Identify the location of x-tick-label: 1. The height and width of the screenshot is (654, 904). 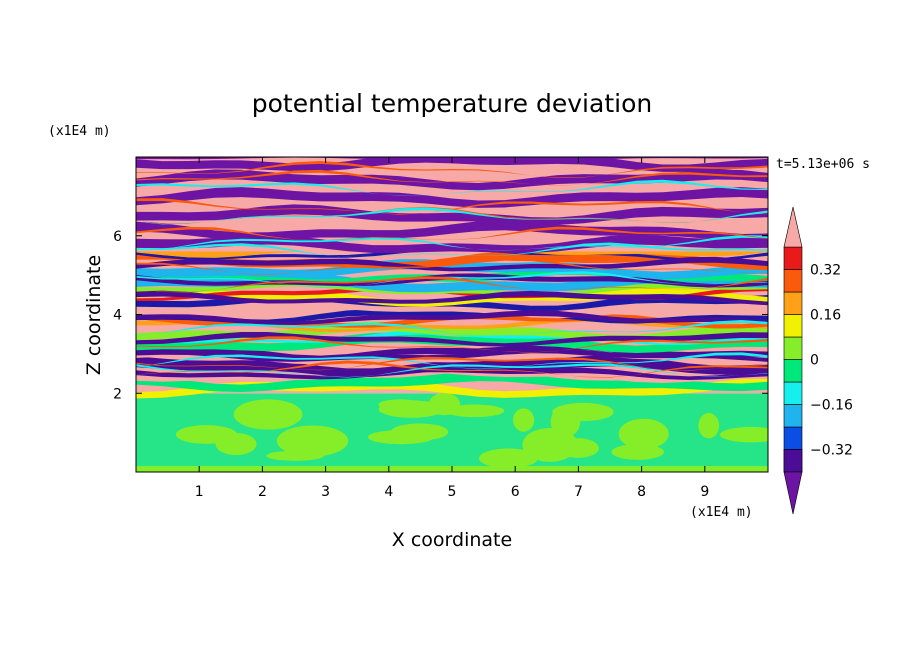
(199, 492).